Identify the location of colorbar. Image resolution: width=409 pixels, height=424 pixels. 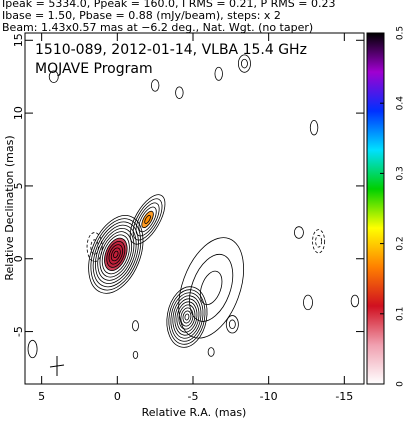
(375, 208).